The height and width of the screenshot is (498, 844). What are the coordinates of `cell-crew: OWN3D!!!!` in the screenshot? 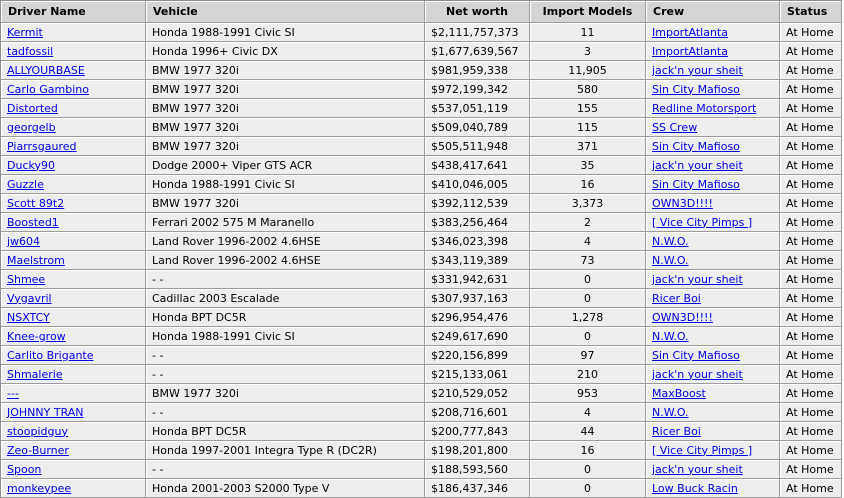 It's located at (713, 317).